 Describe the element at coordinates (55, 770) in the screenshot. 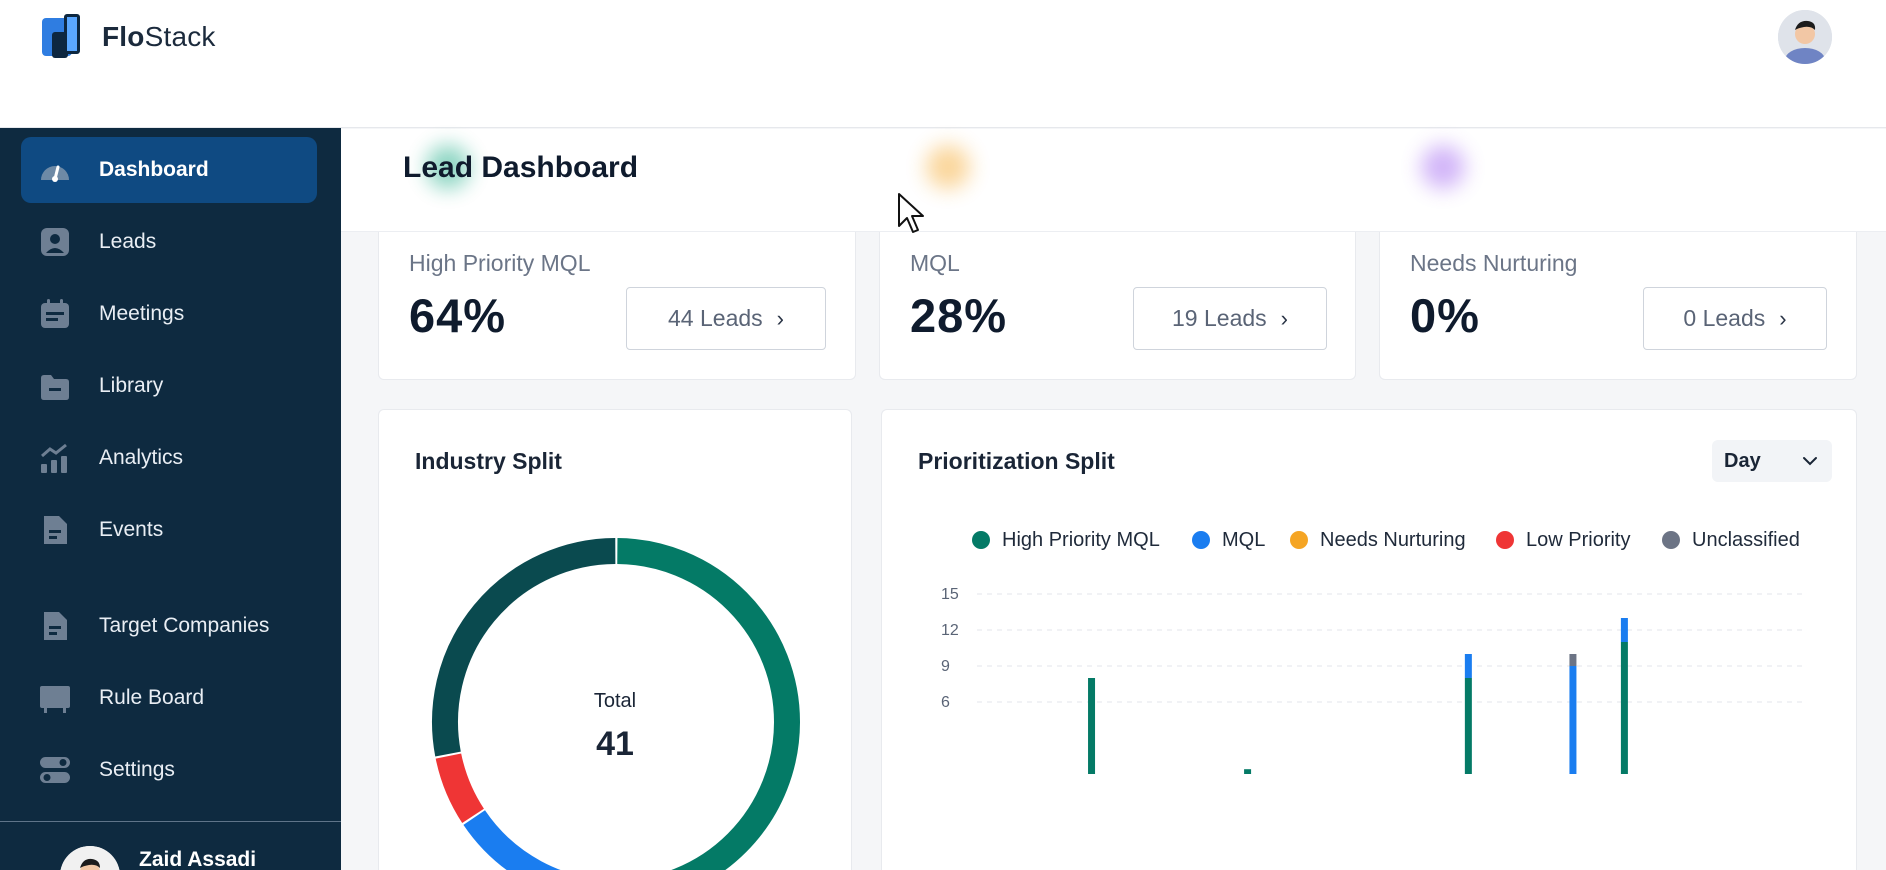

I see `toggle-icon` at that location.